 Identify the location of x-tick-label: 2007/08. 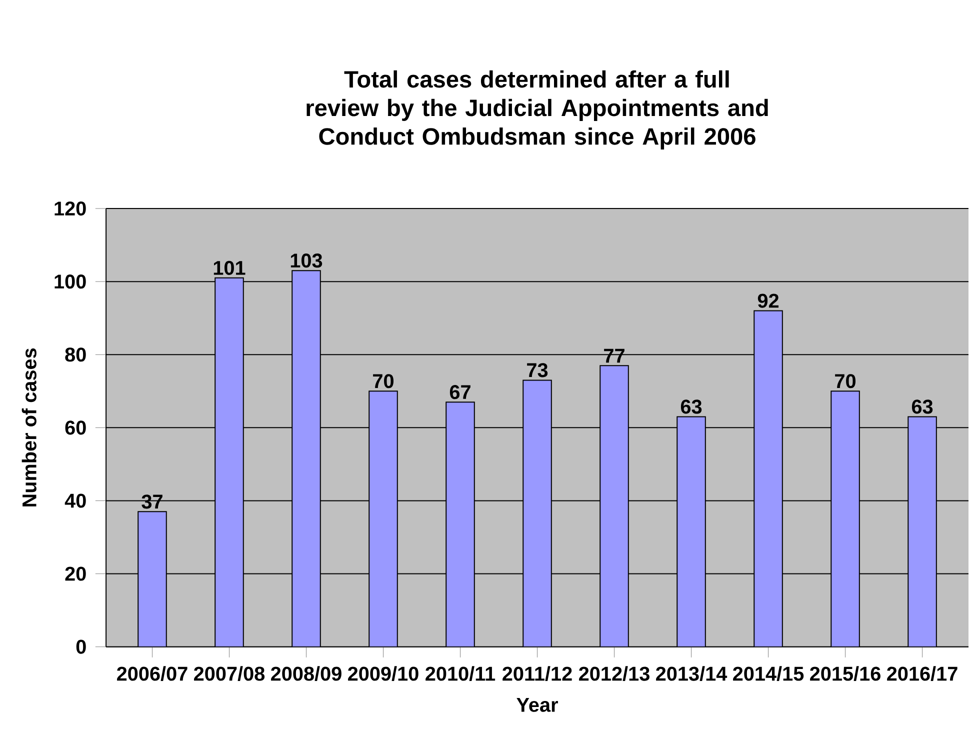
(229, 673).